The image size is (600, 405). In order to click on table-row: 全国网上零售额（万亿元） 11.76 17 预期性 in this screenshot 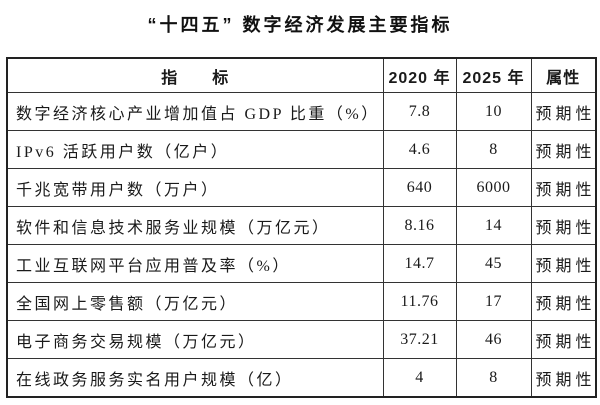, I will do `click(301, 301)`.